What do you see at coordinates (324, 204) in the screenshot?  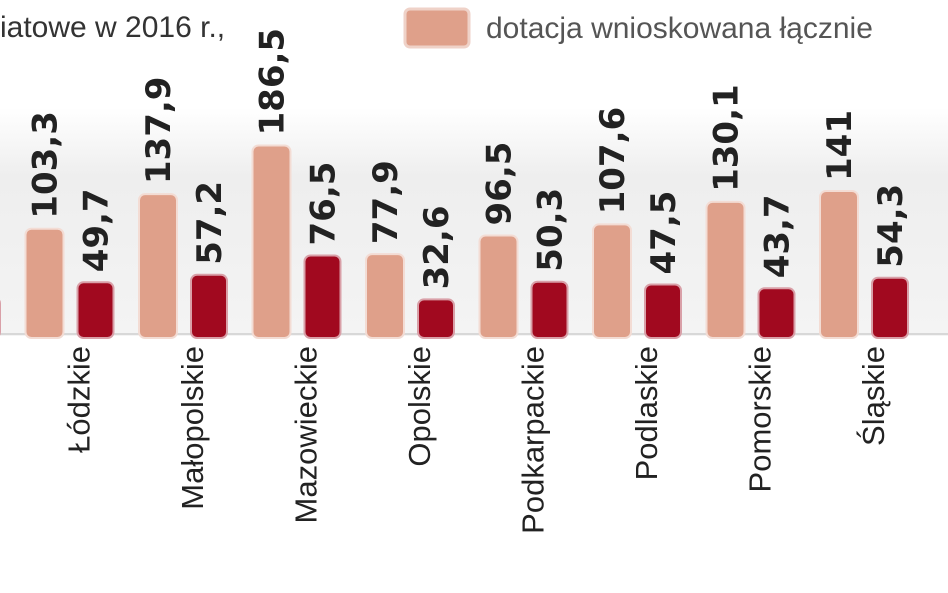 I see `value-label-secondary-3: 76,5` at bounding box center [324, 204].